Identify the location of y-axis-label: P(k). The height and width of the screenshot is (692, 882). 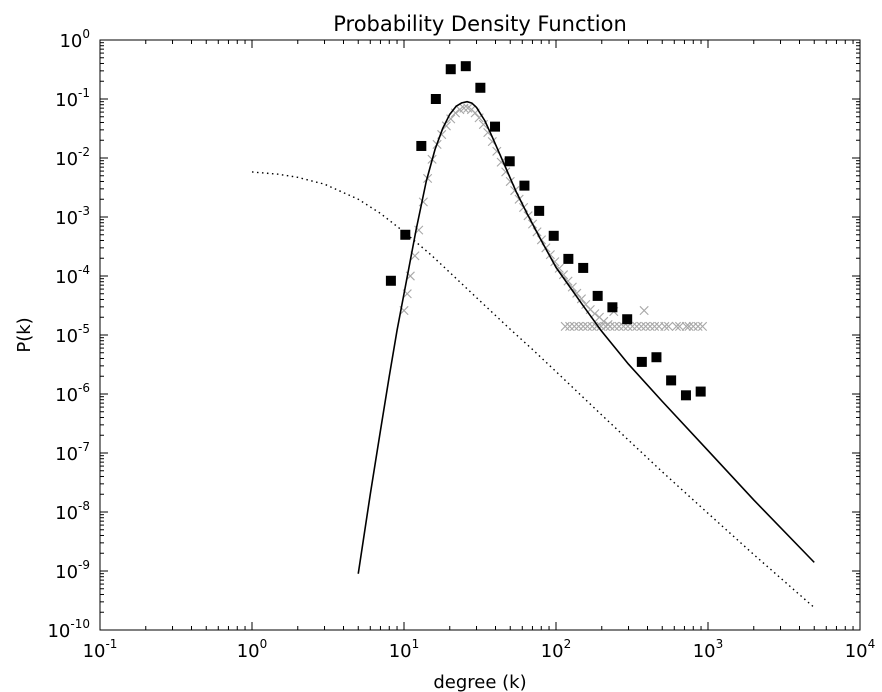
(24, 334).